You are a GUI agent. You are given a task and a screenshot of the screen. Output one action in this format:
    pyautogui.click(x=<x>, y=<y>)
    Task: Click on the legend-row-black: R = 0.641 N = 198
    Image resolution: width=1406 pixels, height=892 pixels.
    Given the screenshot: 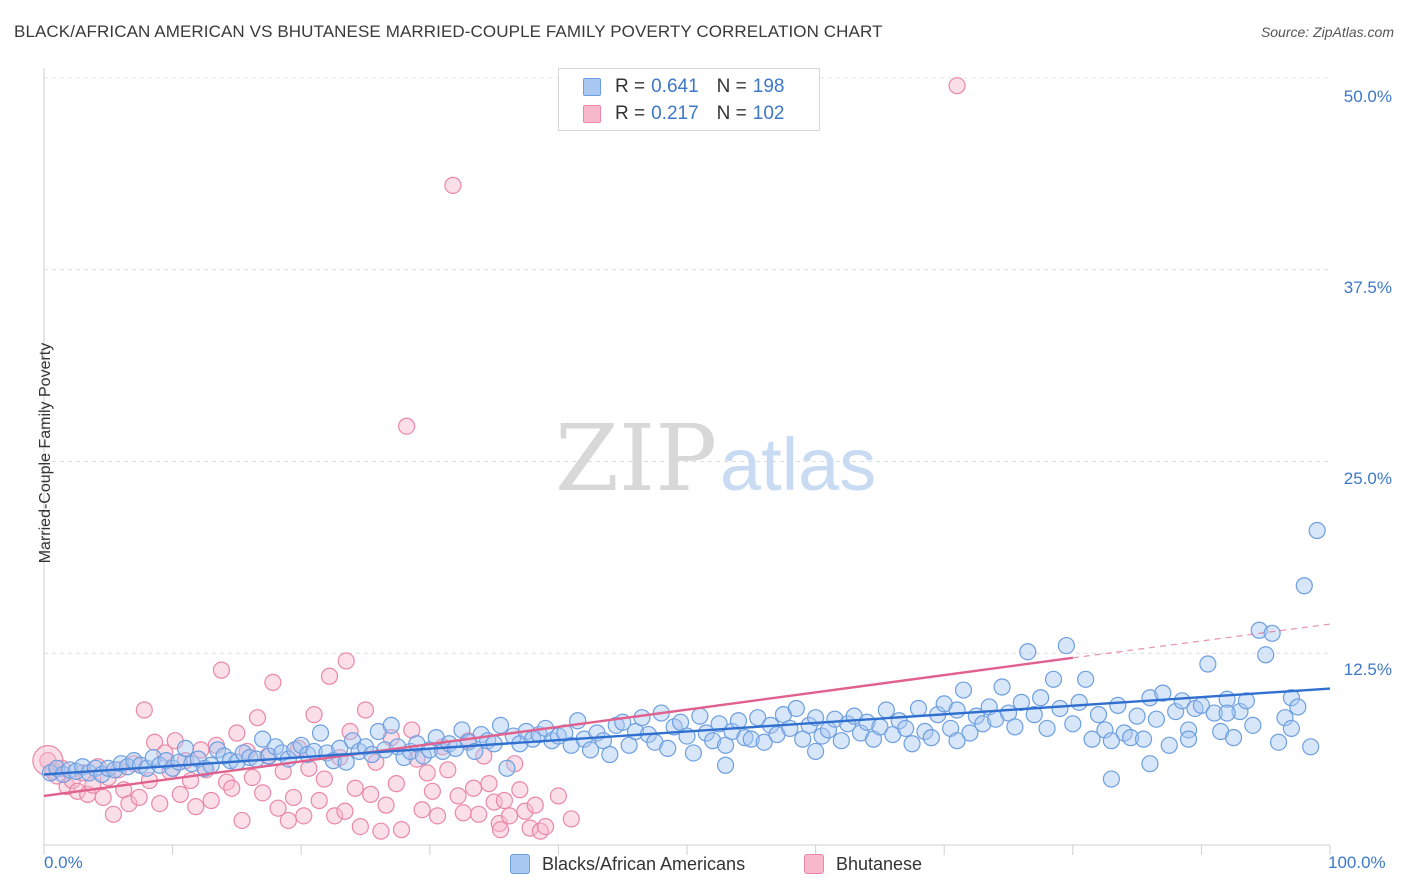 What is the action you would take?
    pyautogui.click(x=683, y=87)
    